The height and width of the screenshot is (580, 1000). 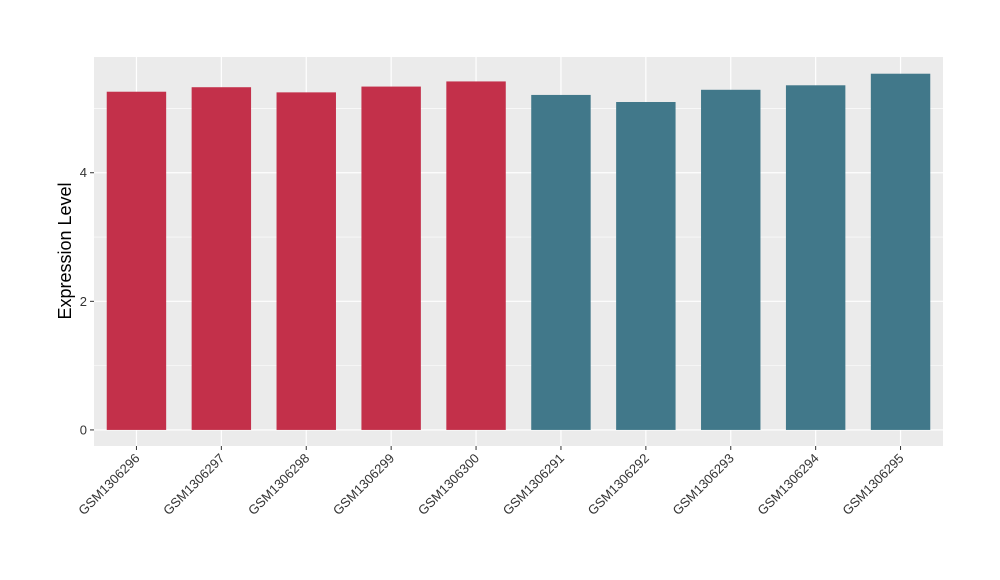 I want to click on x-tick-label: GSM1306291, so click(x=533, y=484).